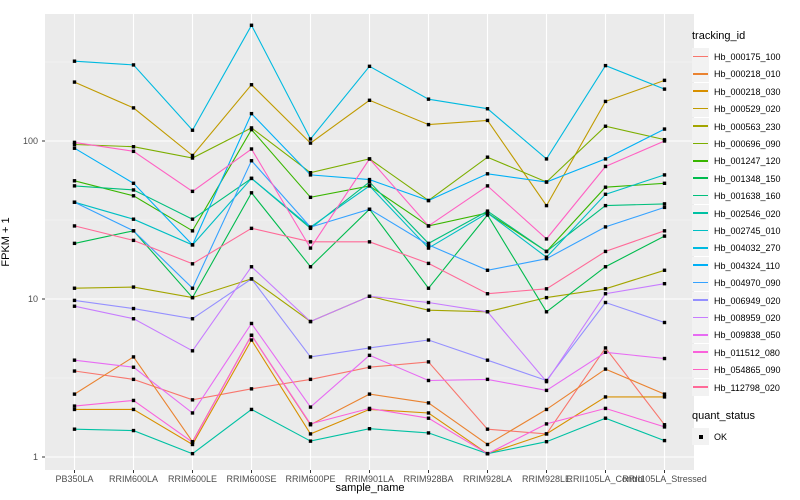 Image resolution: width=800 pixels, height=500 pixels. I want to click on y-tick-label-100: 100, so click(30, 140).